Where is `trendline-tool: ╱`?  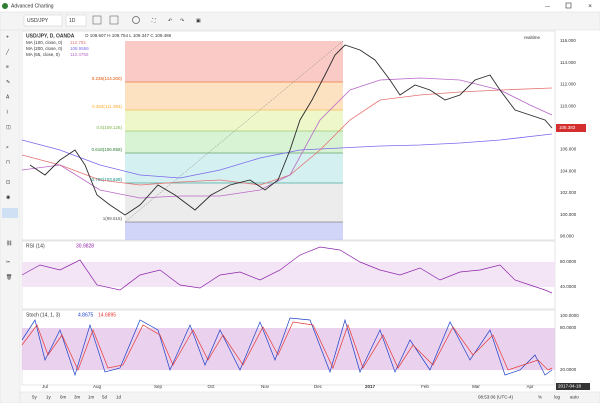
trendline-tool: ╱ is located at coordinates (7, 51).